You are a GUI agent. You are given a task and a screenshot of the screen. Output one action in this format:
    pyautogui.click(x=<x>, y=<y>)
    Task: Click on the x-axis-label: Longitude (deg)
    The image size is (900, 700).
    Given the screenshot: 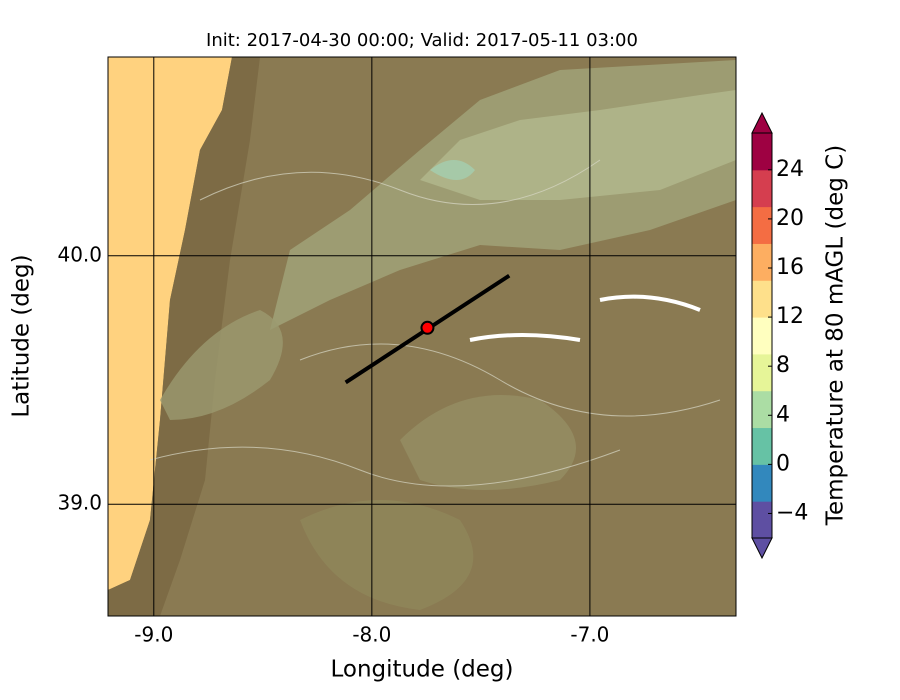 What is the action you would take?
    pyautogui.click(x=421, y=670)
    